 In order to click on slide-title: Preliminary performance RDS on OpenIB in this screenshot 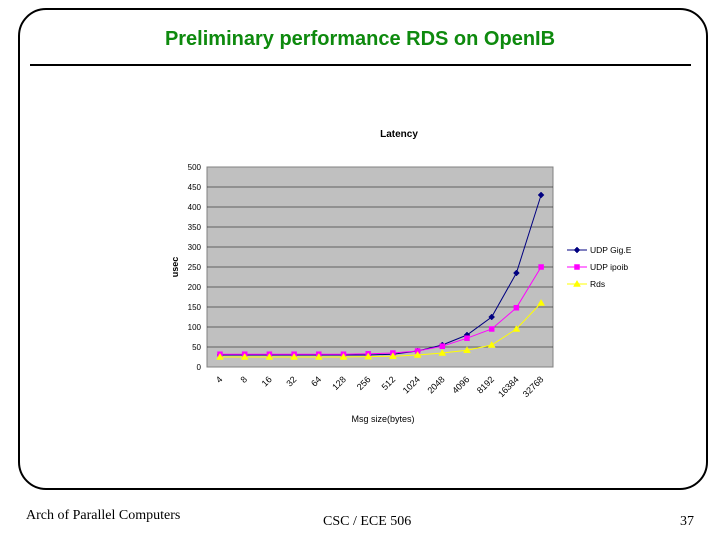, I will do `click(360, 39)`.